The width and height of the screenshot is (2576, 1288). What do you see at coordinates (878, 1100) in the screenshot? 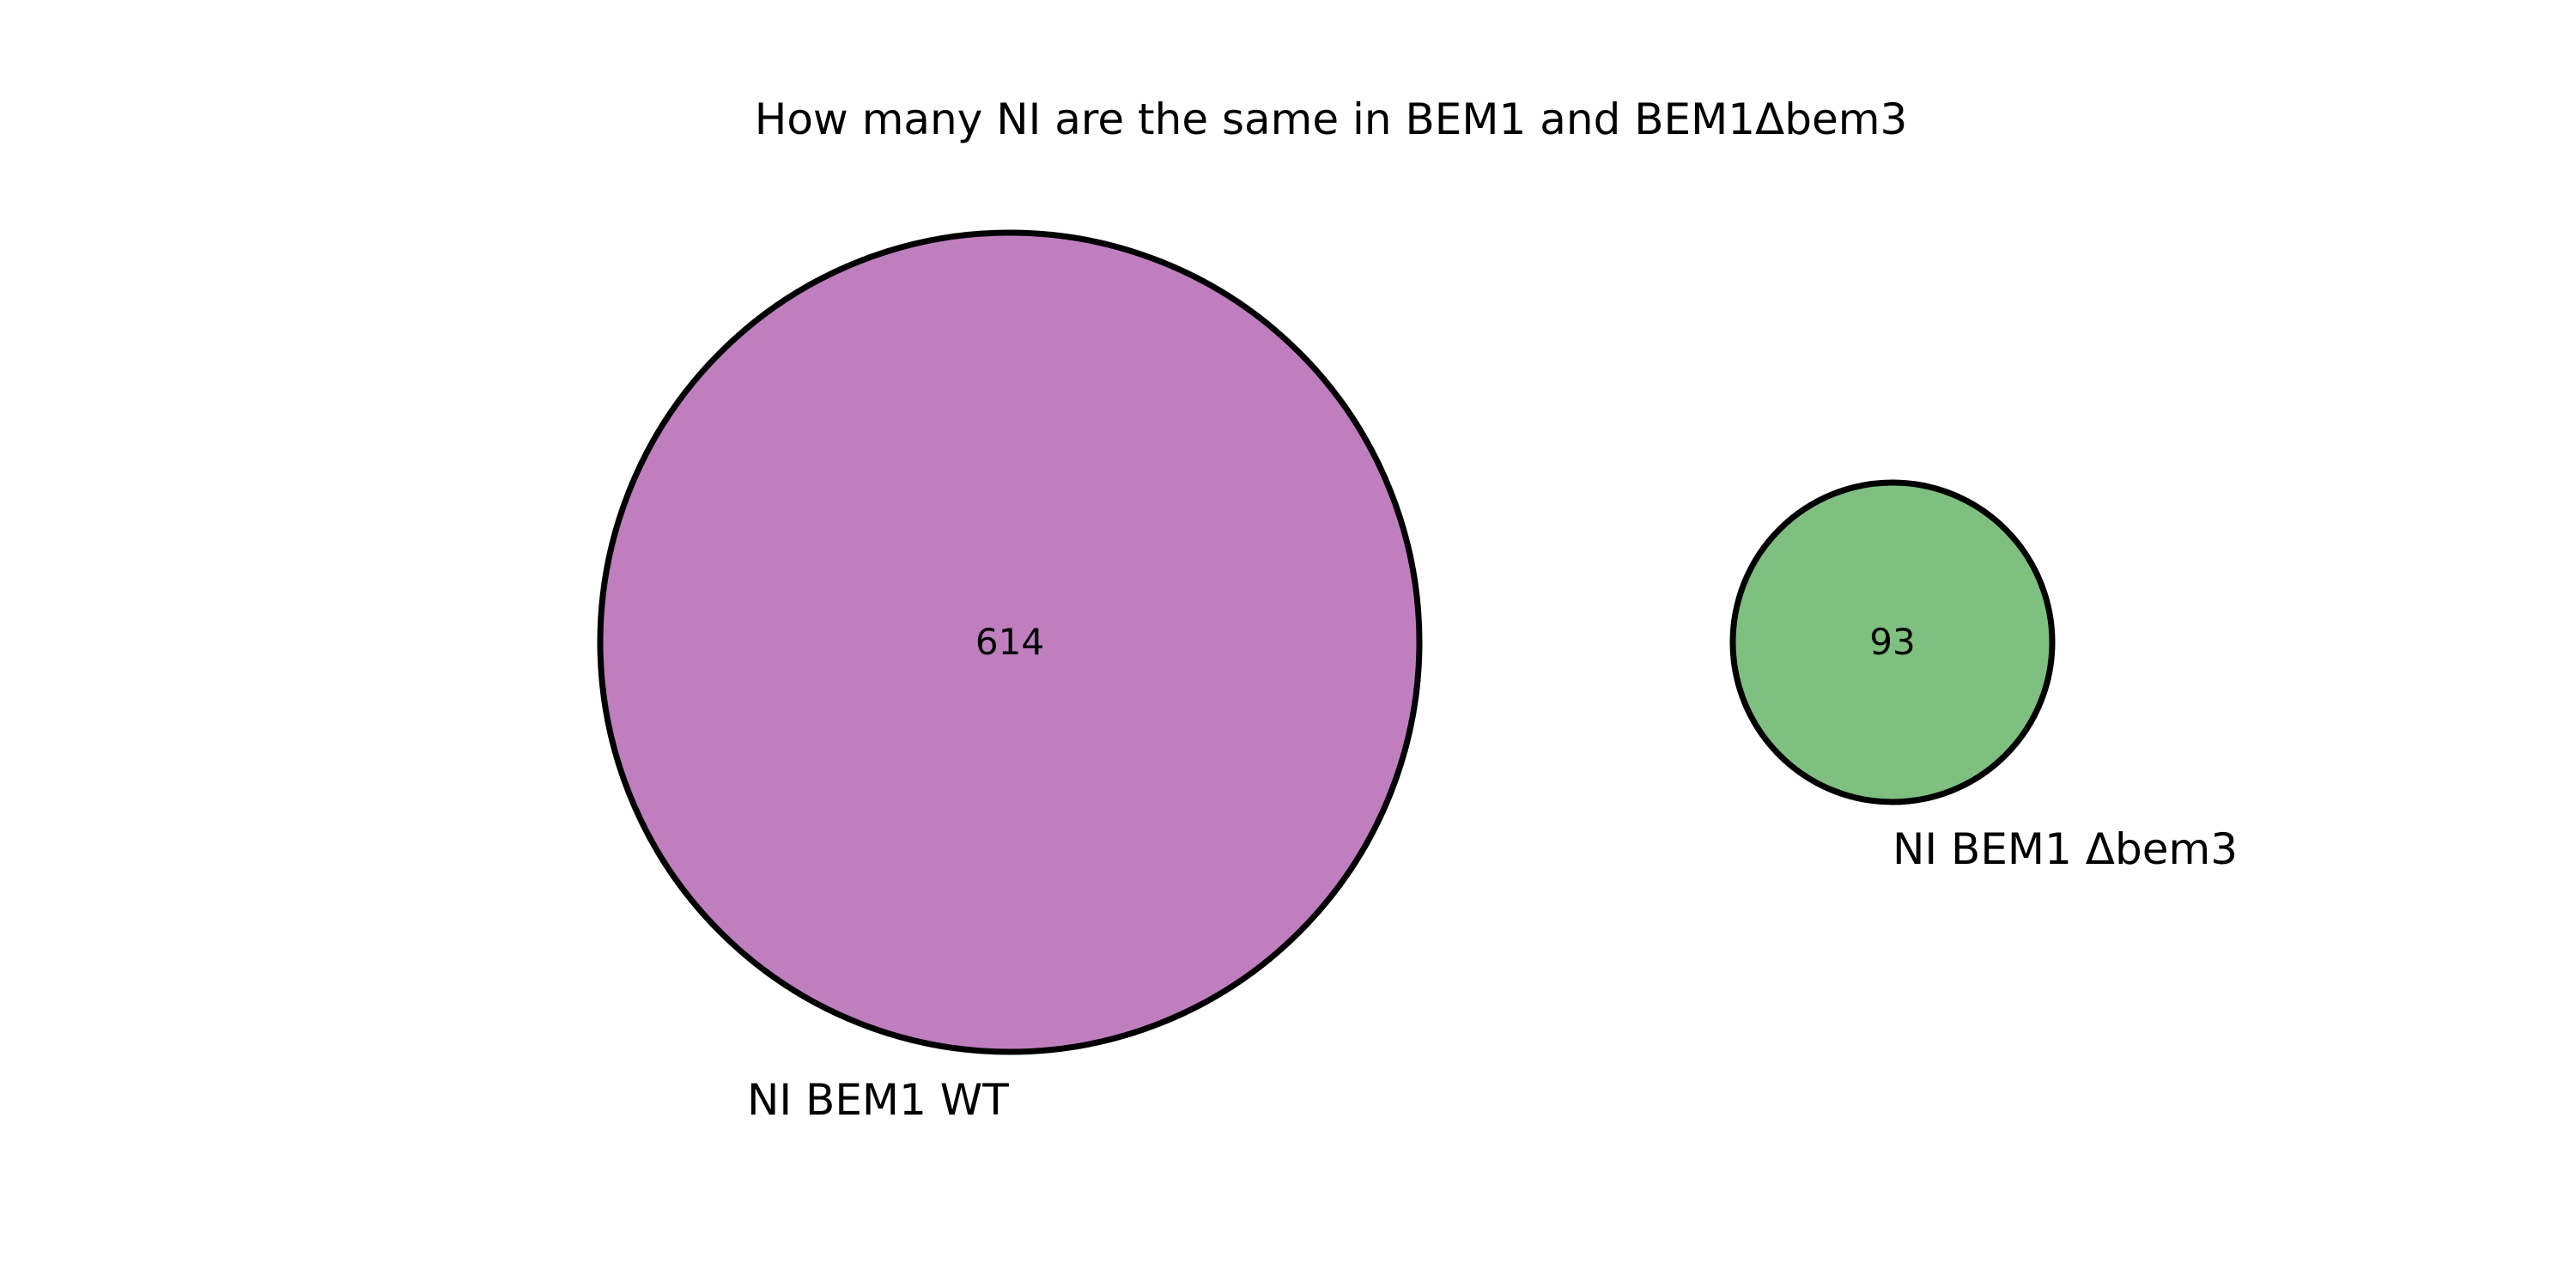
I see `set-label-bem1-wt: NI BEM1 WT` at bounding box center [878, 1100].